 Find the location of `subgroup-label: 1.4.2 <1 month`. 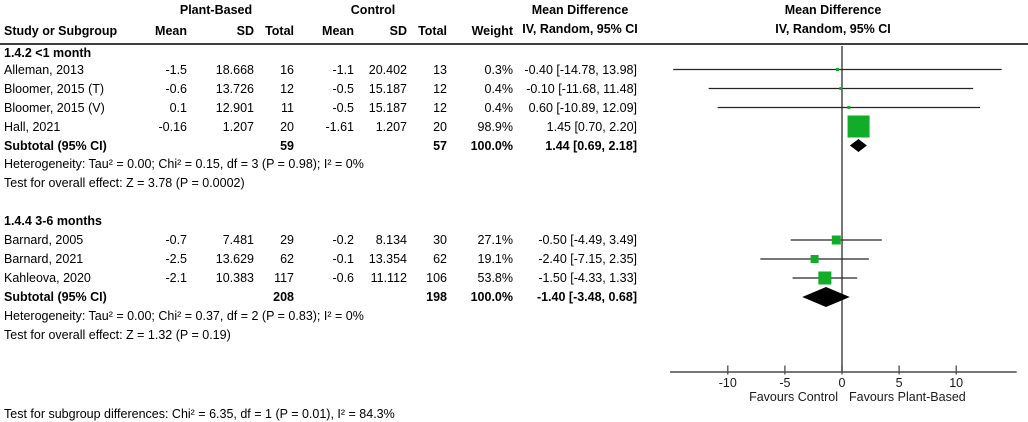

subgroup-label: 1.4.2 <1 month is located at coordinates (48, 53).